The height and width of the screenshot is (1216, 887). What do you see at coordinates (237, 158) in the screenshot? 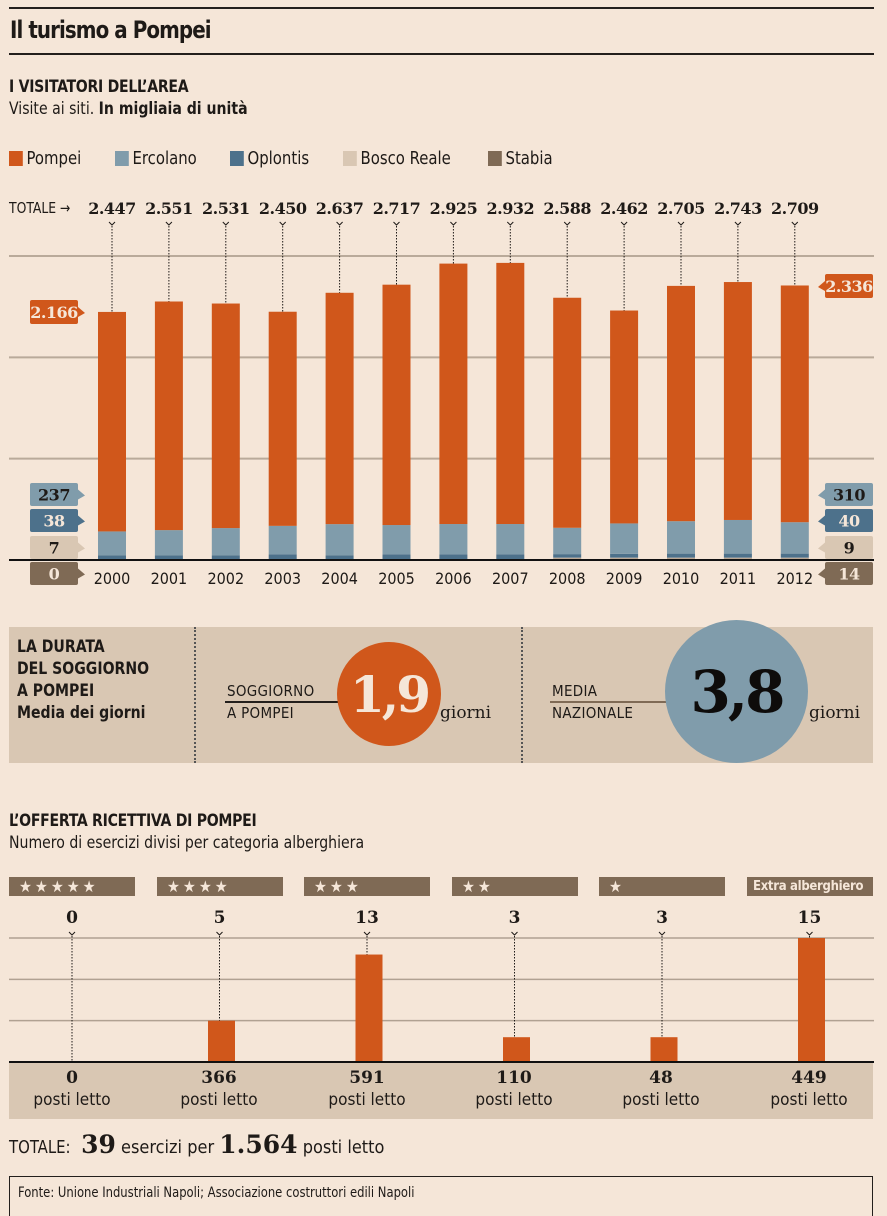
I see `legend-swatch-oplontis` at bounding box center [237, 158].